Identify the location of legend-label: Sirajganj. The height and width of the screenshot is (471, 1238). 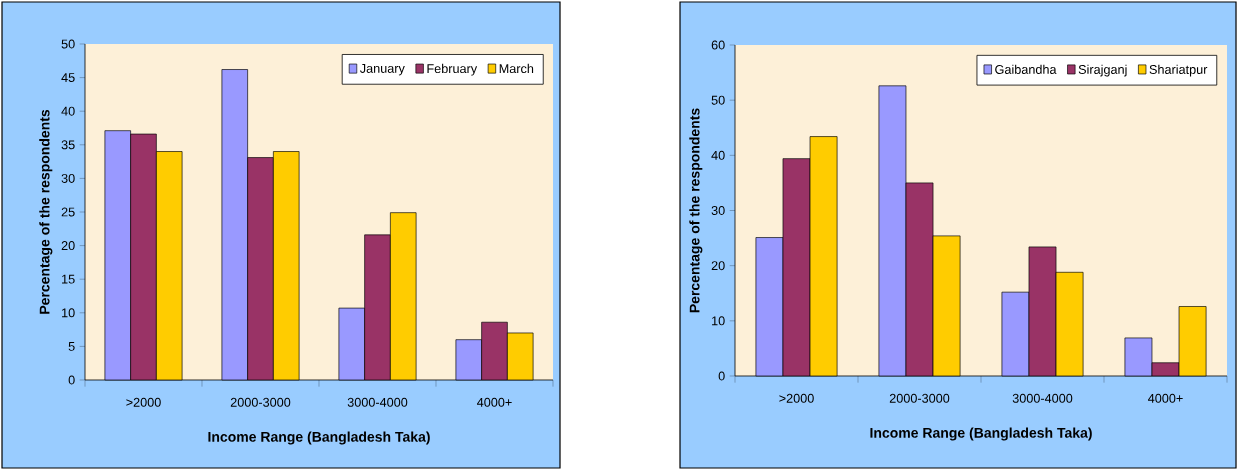
(1102, 70).